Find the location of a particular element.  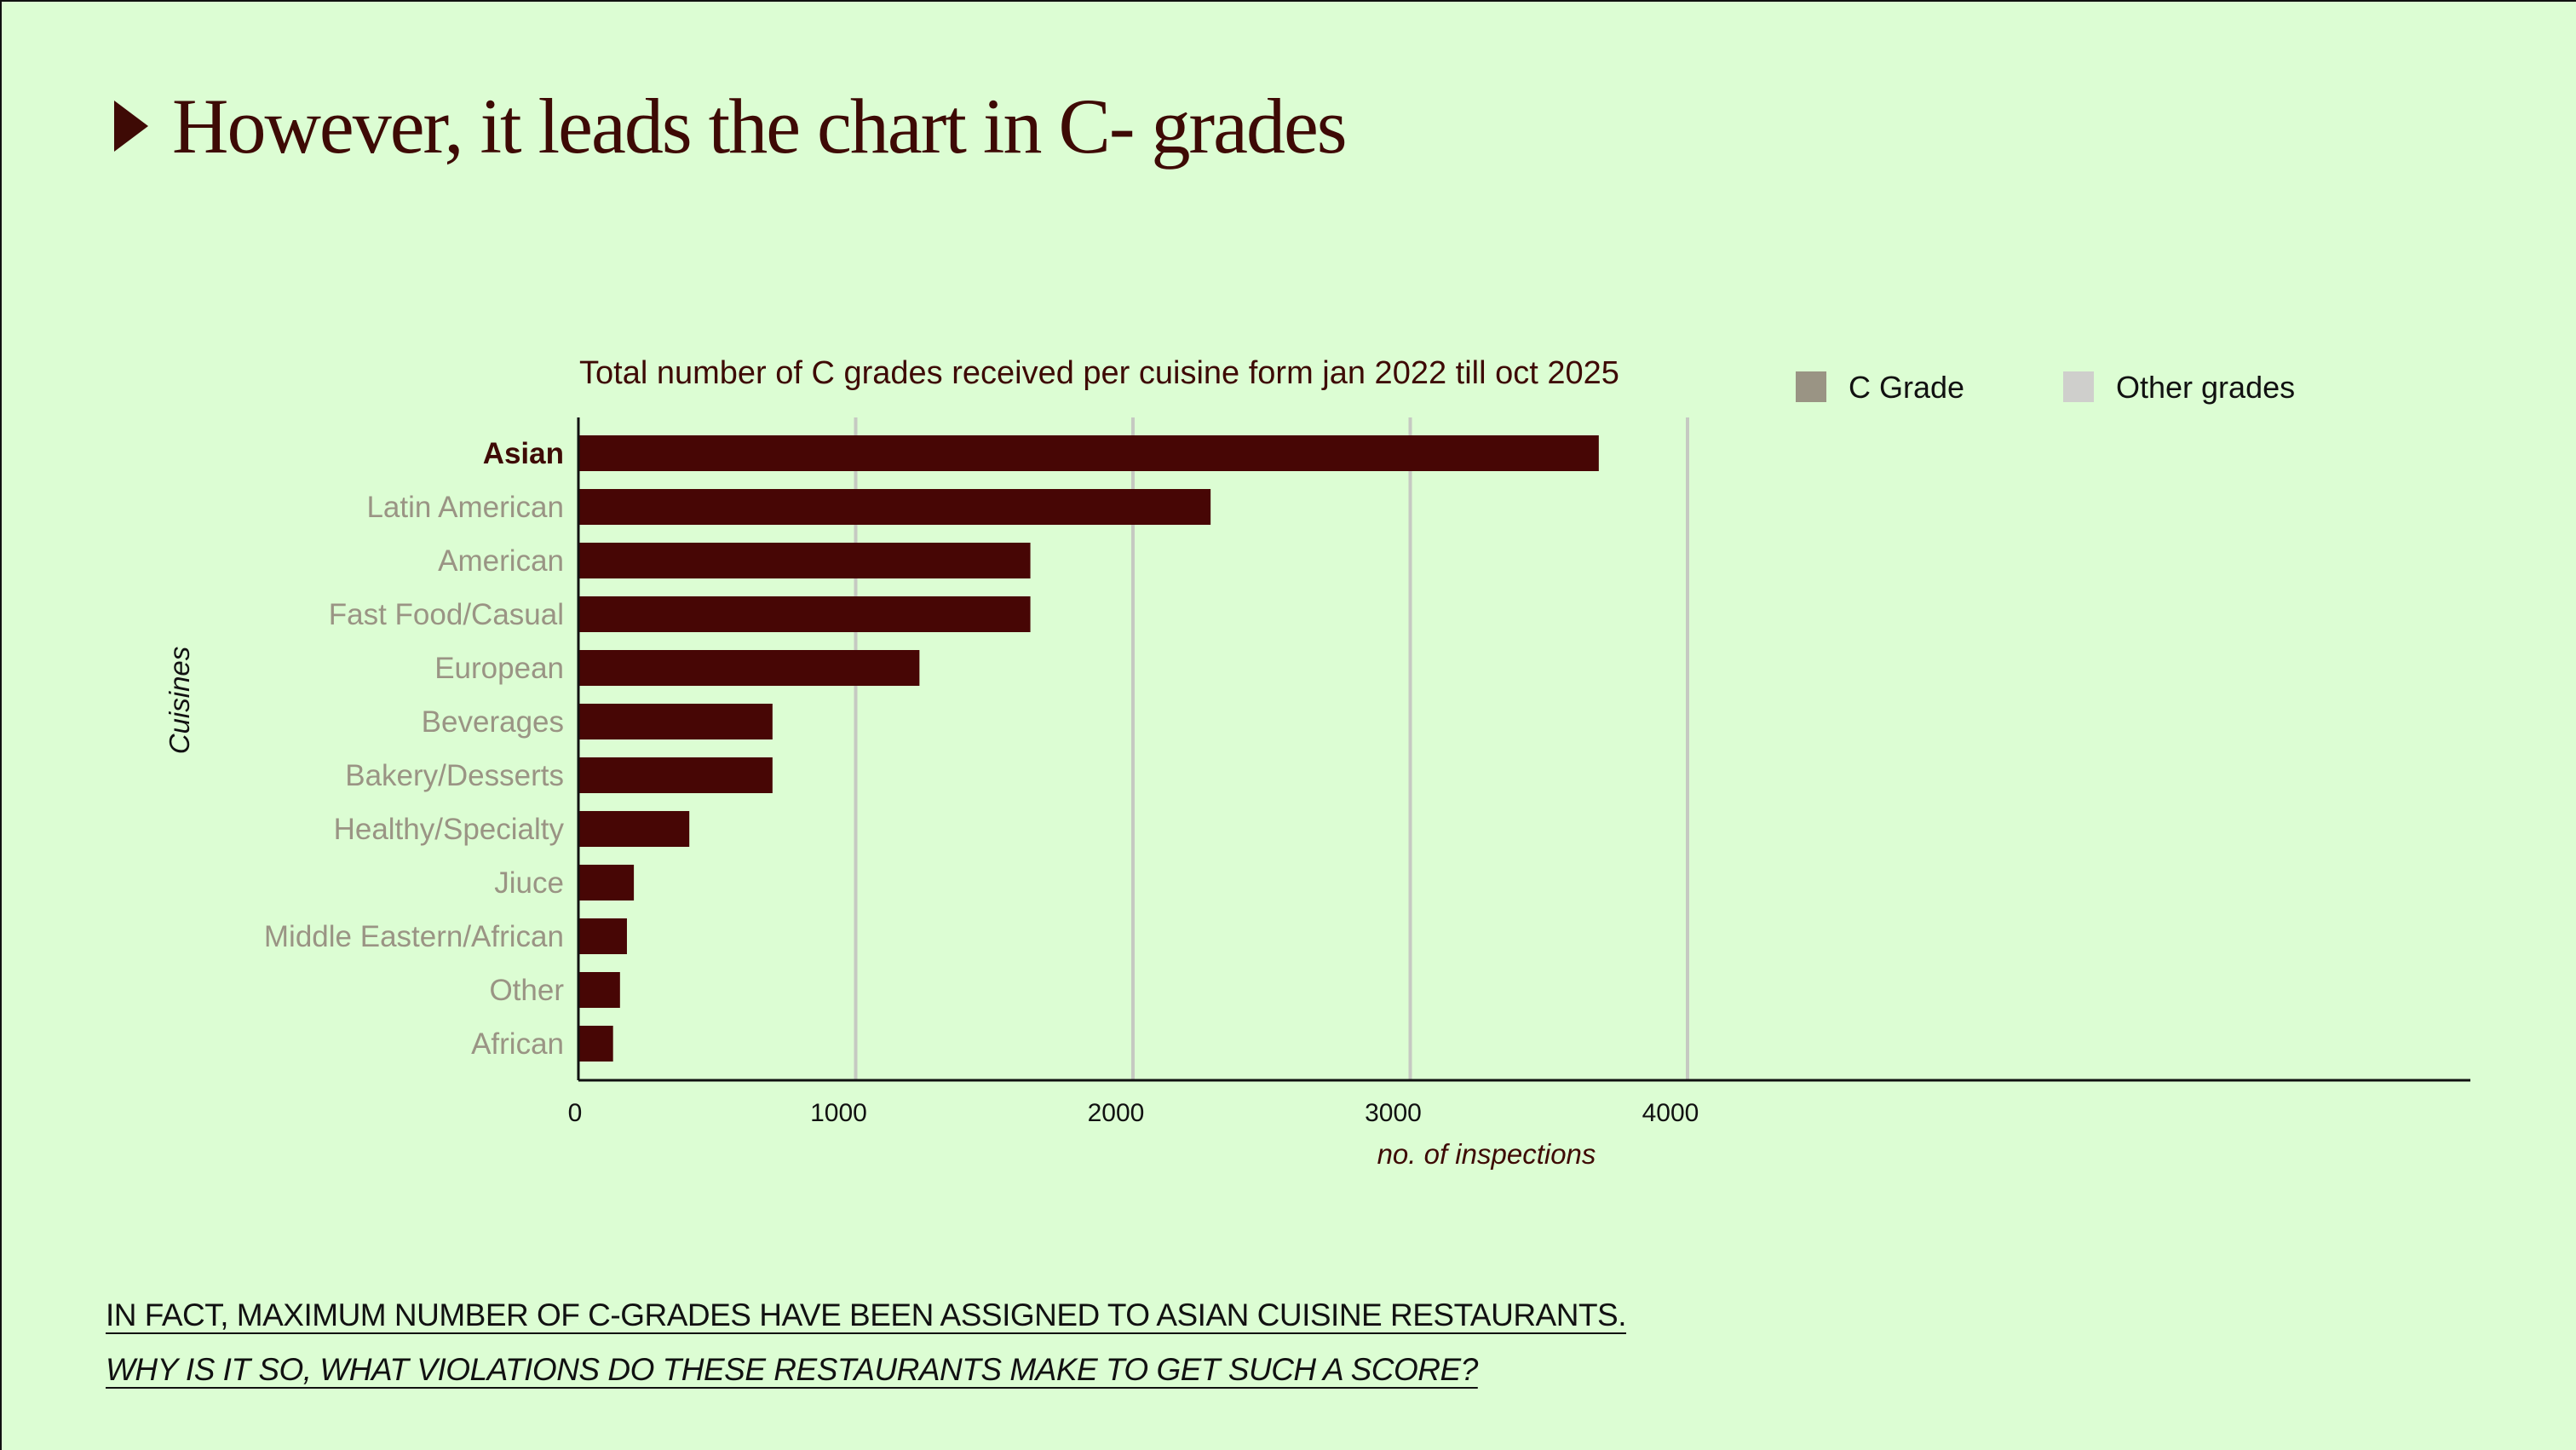

category-label: European is located at coordinates (499, 668).